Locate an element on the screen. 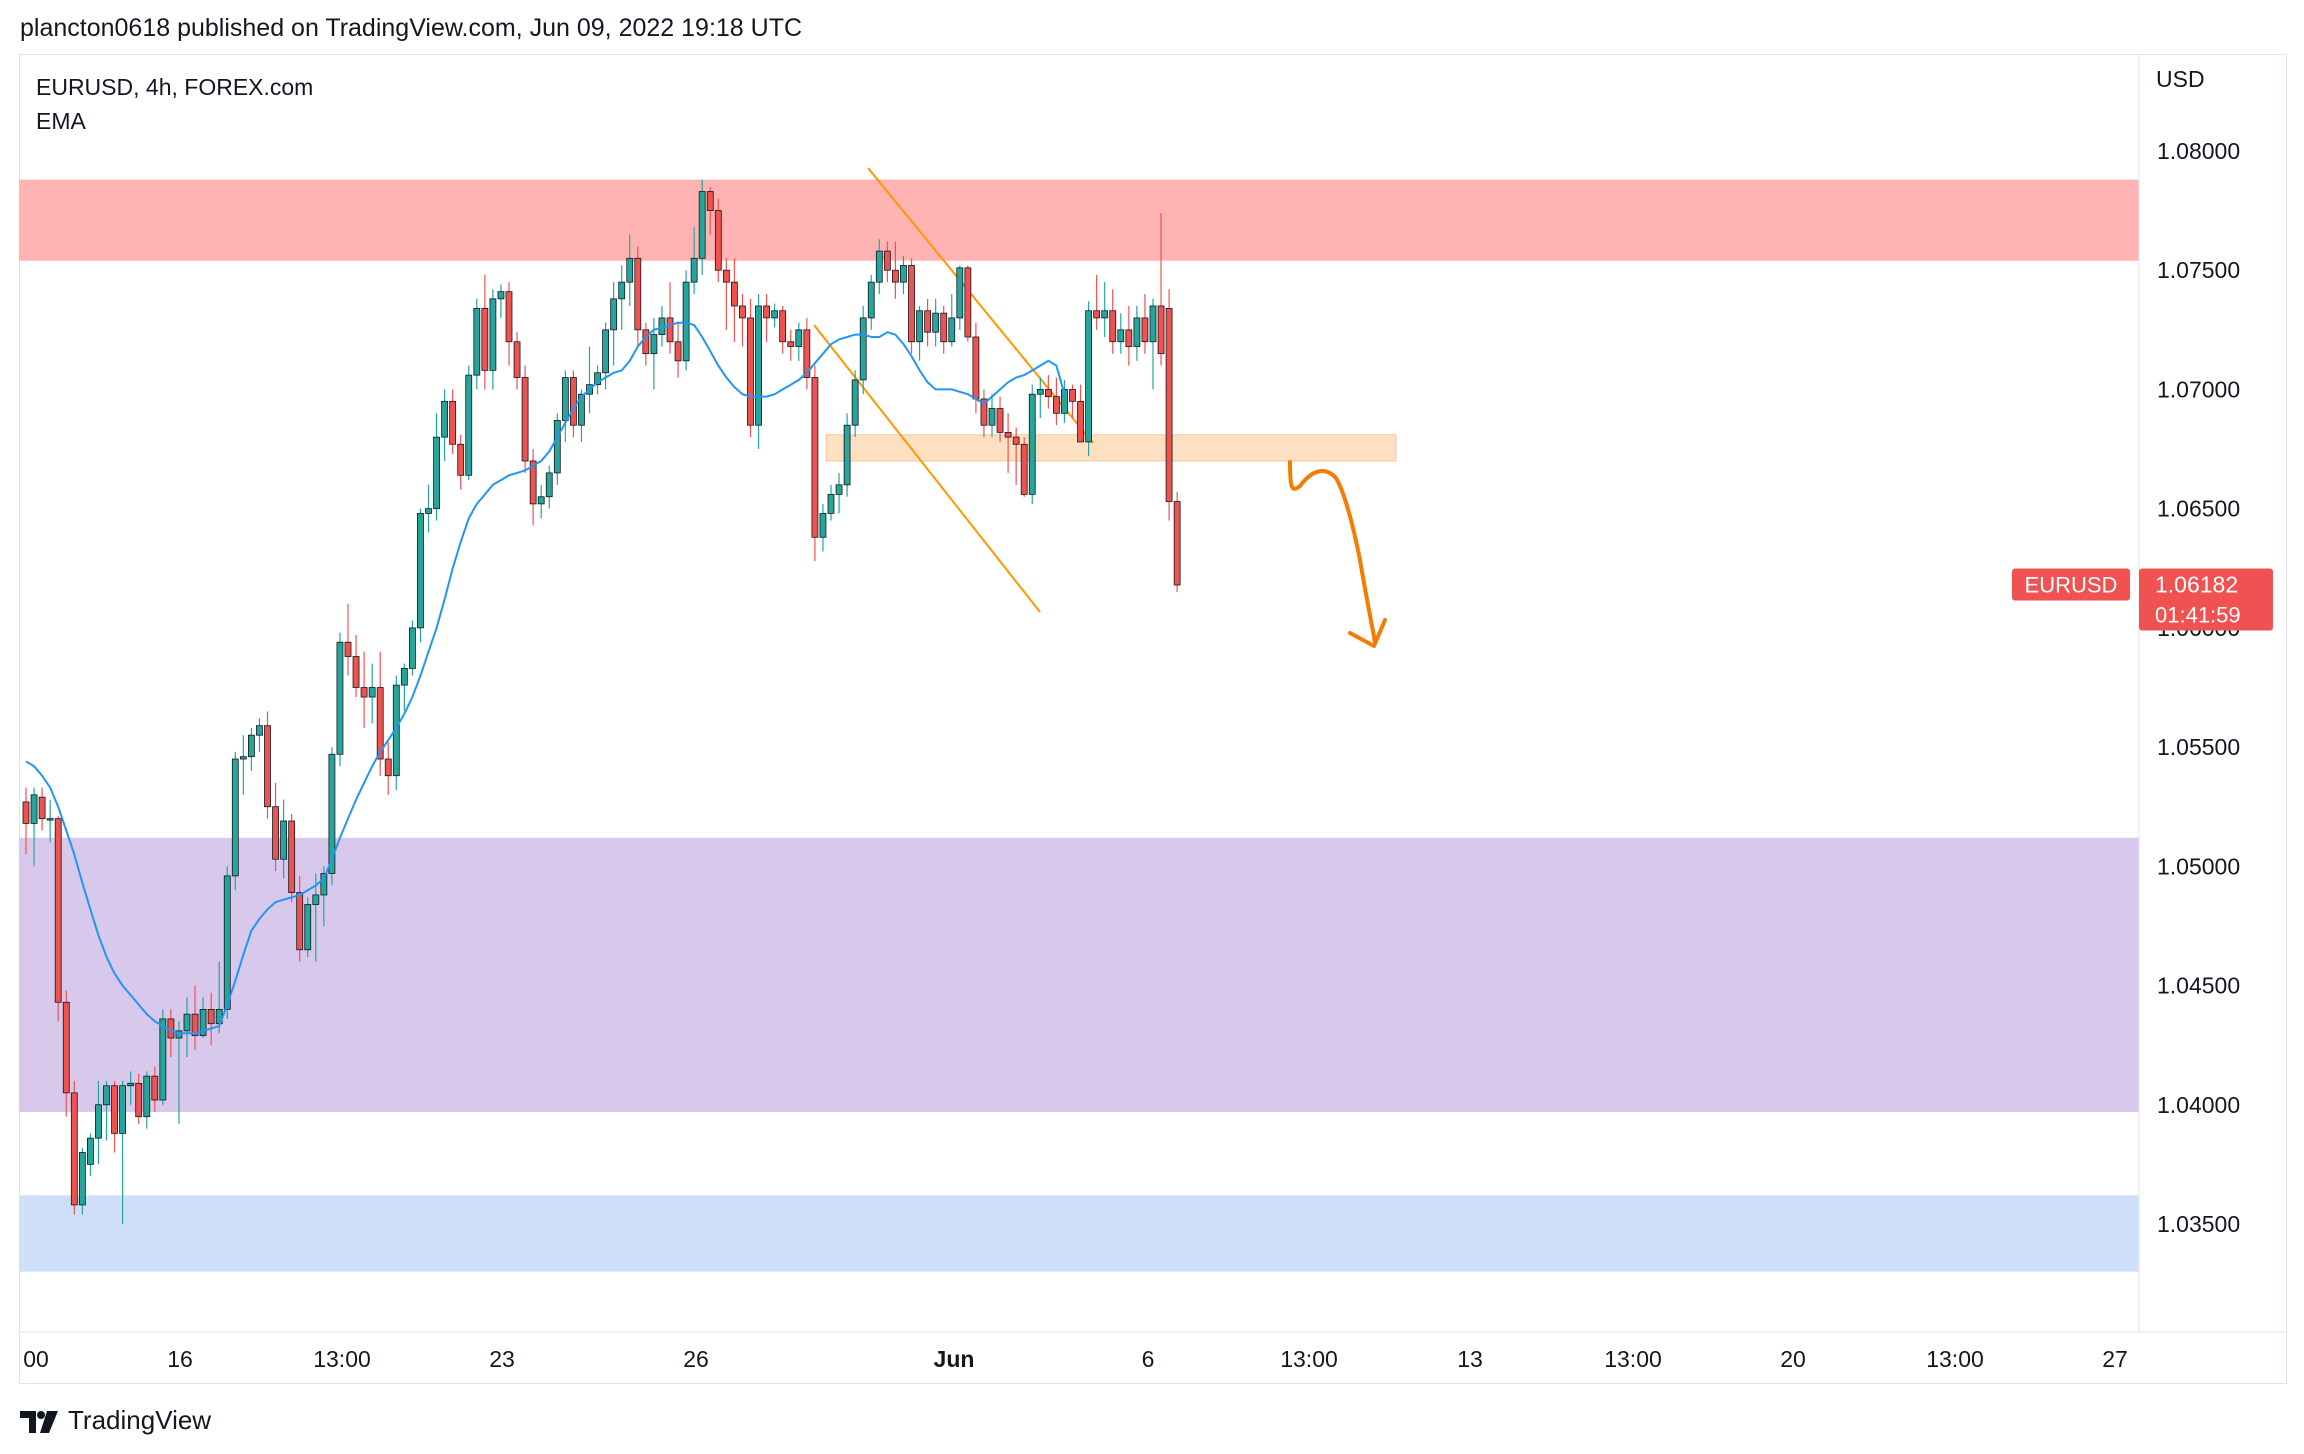 The height and width of the screenshot is (1454, 2304). time-tick-label: 20 is located at coordinates (1793, 1359).